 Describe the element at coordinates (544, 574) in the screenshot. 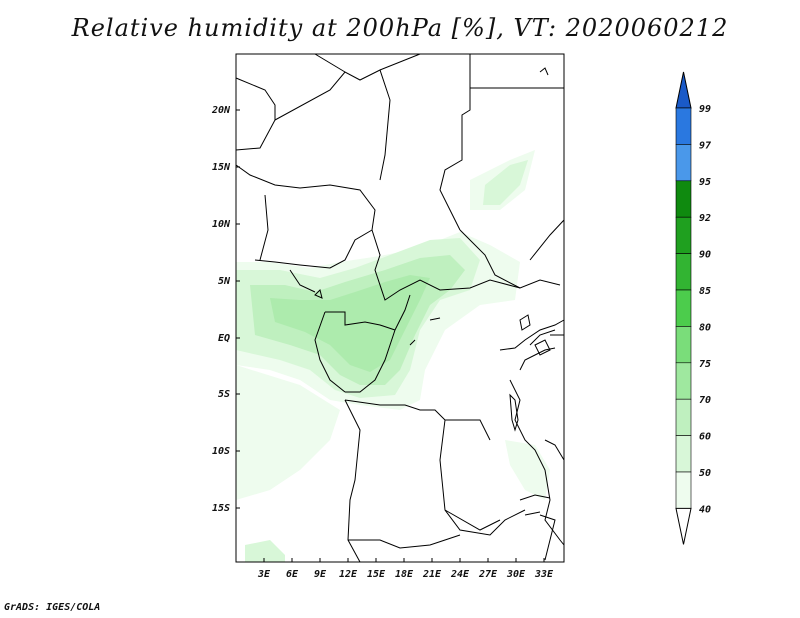

I see `lon-label: 33E` at that location.